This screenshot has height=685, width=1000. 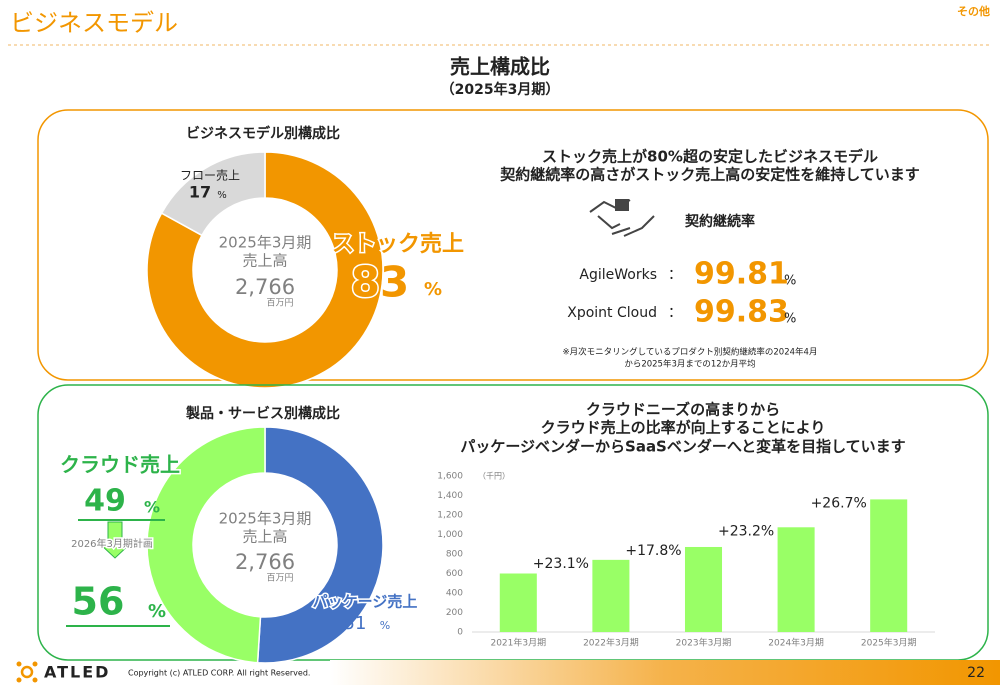 What do you see at coordinates (365, 602) in the screenshot?
I see `segment-label: パッケージ売上` at bounding box center [365, 602].